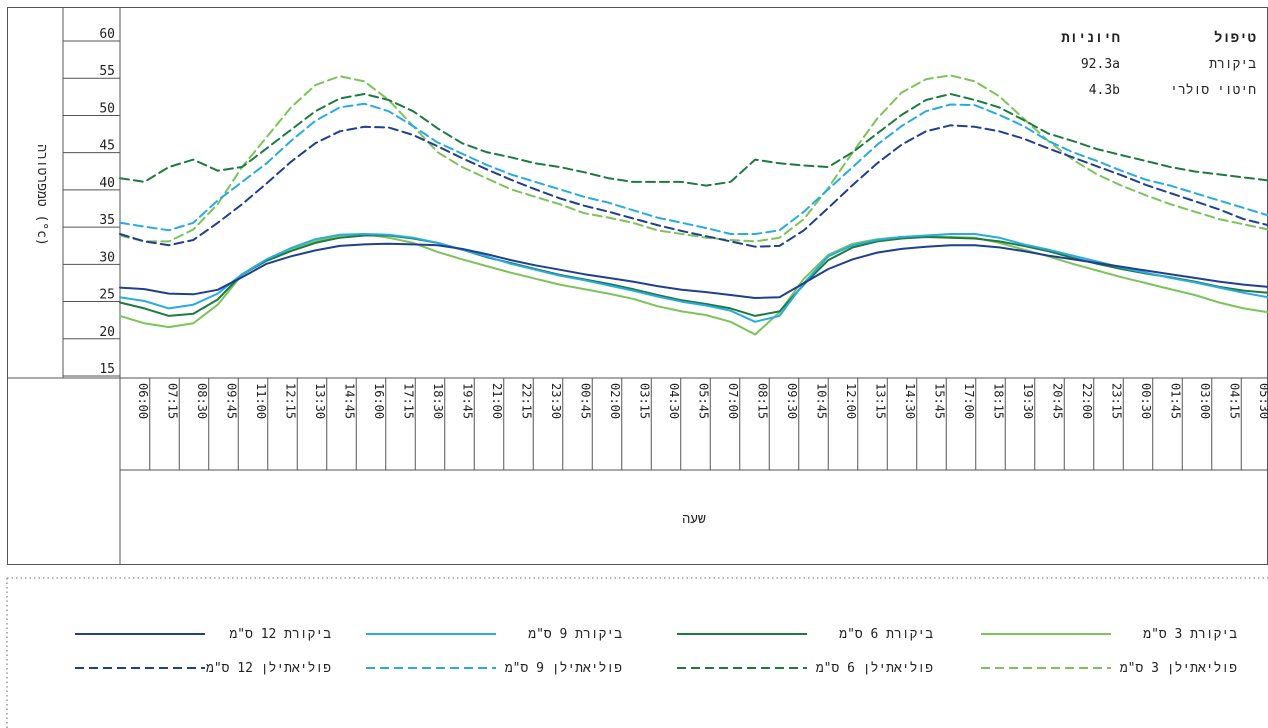  What do you see at coordinates (320, 401) in the screenshot?
I see `x-tick-label: 13:30` at bounding box center [320, 401].